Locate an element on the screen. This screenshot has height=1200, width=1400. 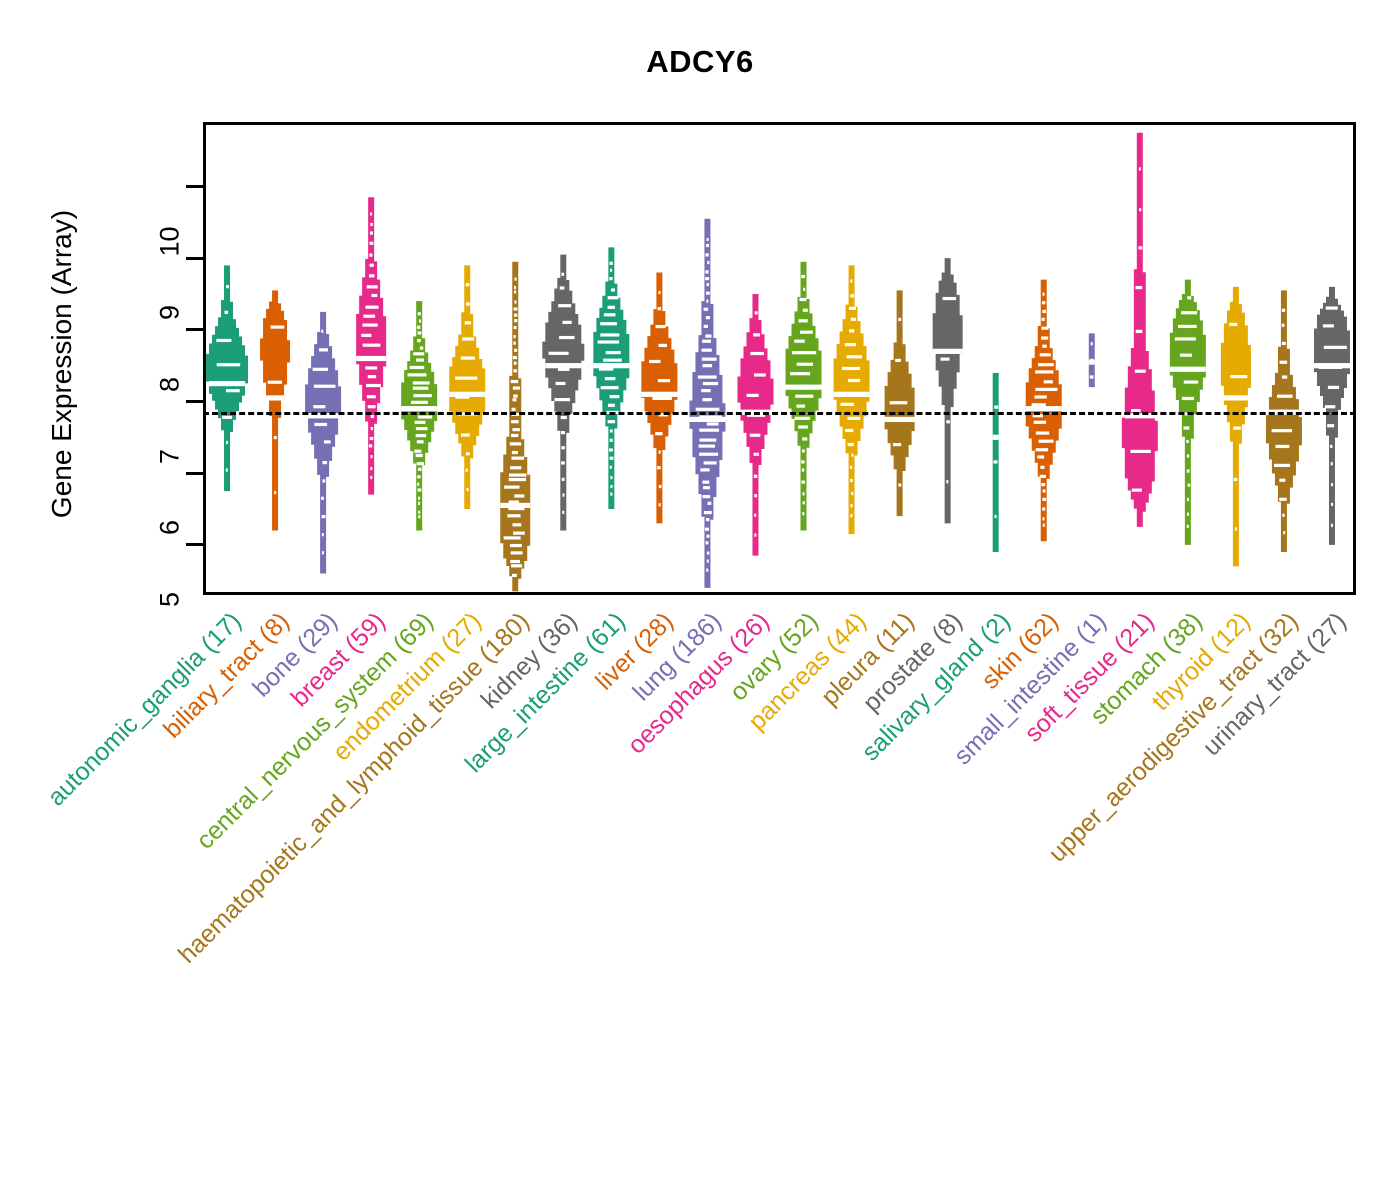
reference-line is located at coordinates (779, 414).